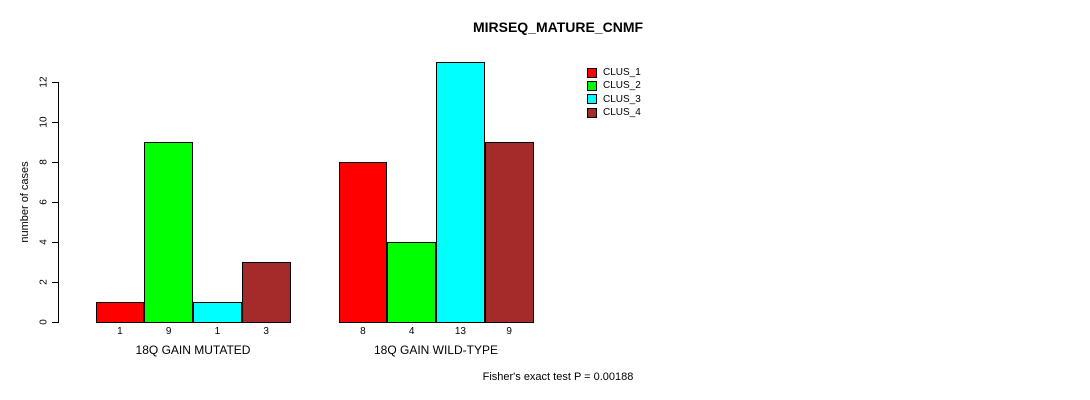 The width and height of the screenshot is (1090, 400). Describe the element at coordinates (266, 292) in the screenshot. I see `bar-clus_4-group1` at that location.